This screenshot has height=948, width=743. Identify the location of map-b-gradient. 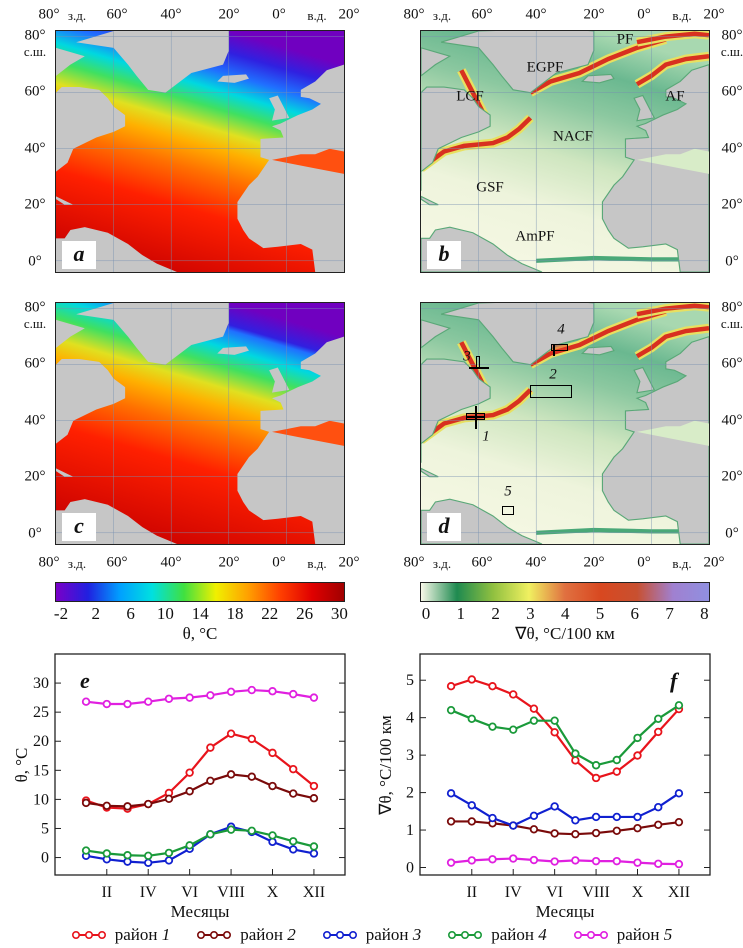
(565, 151).